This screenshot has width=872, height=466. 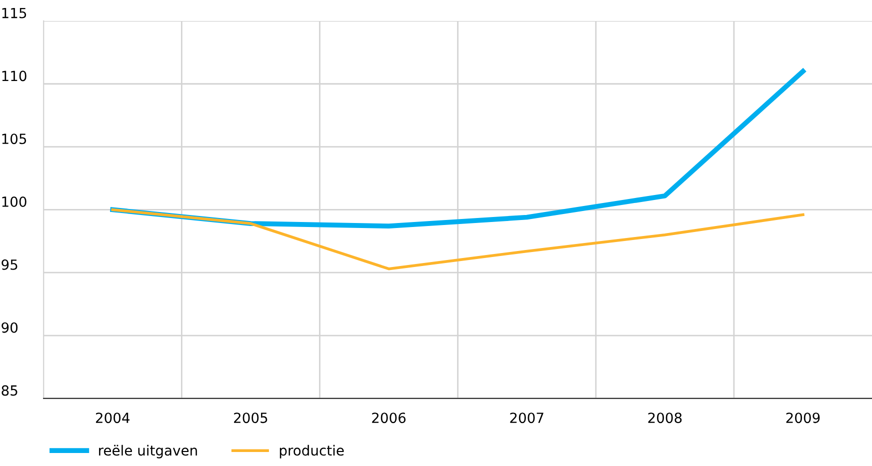 What do you see at coordinates (113, 418) in the screenshot?
I see `x-tick-label: 2004` at bounding box center [113, 418].